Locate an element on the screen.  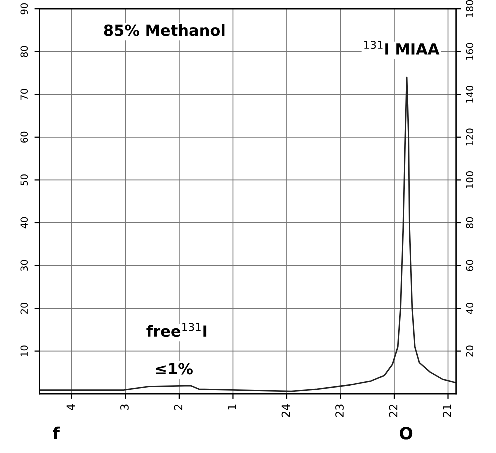
y-tick-label: 90 is located at coordinates (24, 9).